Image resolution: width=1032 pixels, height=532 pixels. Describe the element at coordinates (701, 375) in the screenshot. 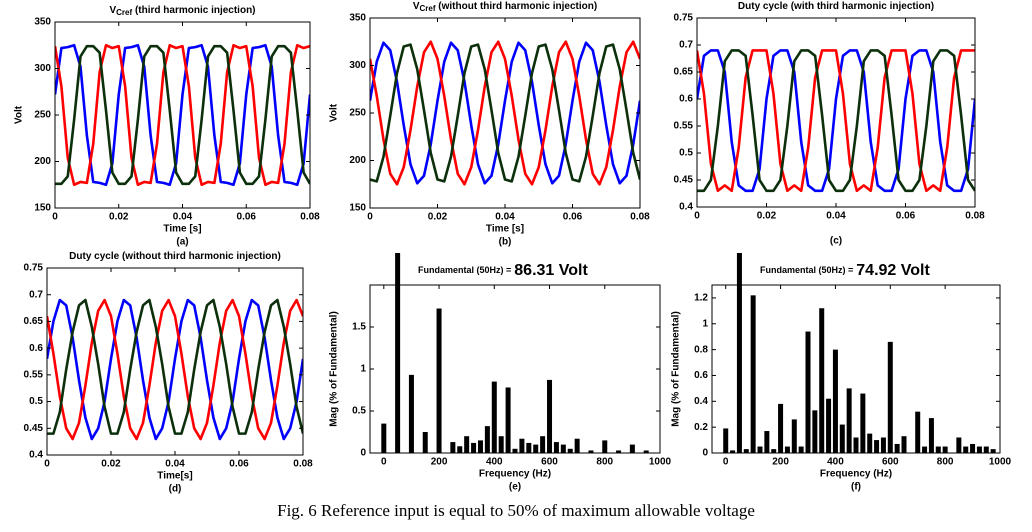

I see `y-tick-label: 0.6` at that location.